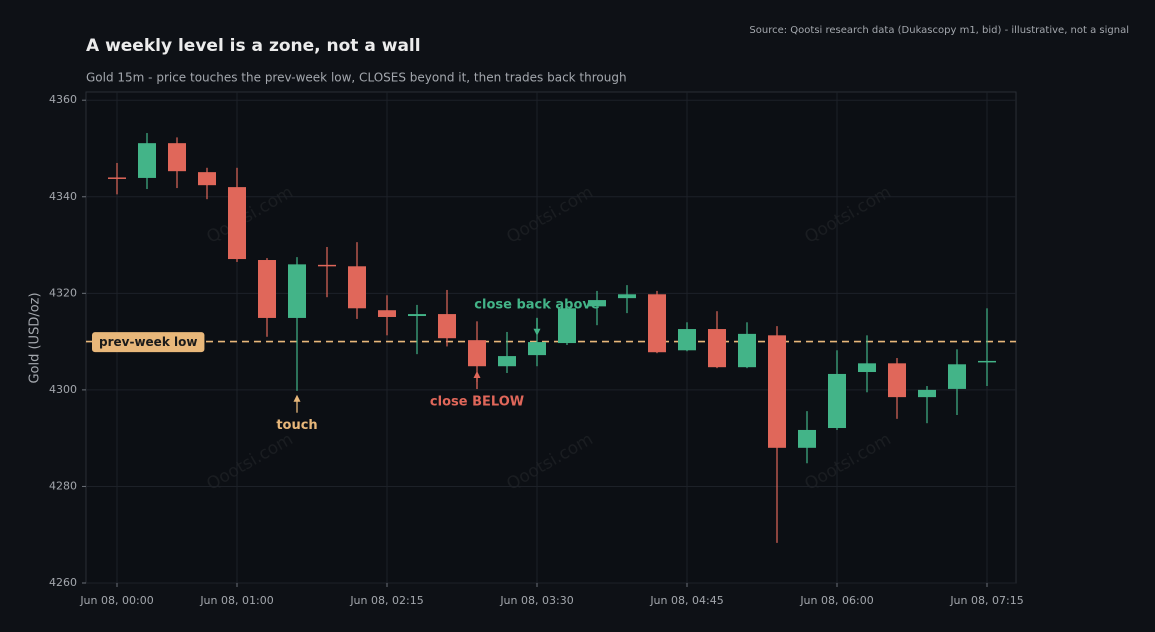 Image resolution: width=1155 pixels, height=632 pixels. I want to click on chart-title: A weekly level is a zone, not a wall, so click(253, 46).